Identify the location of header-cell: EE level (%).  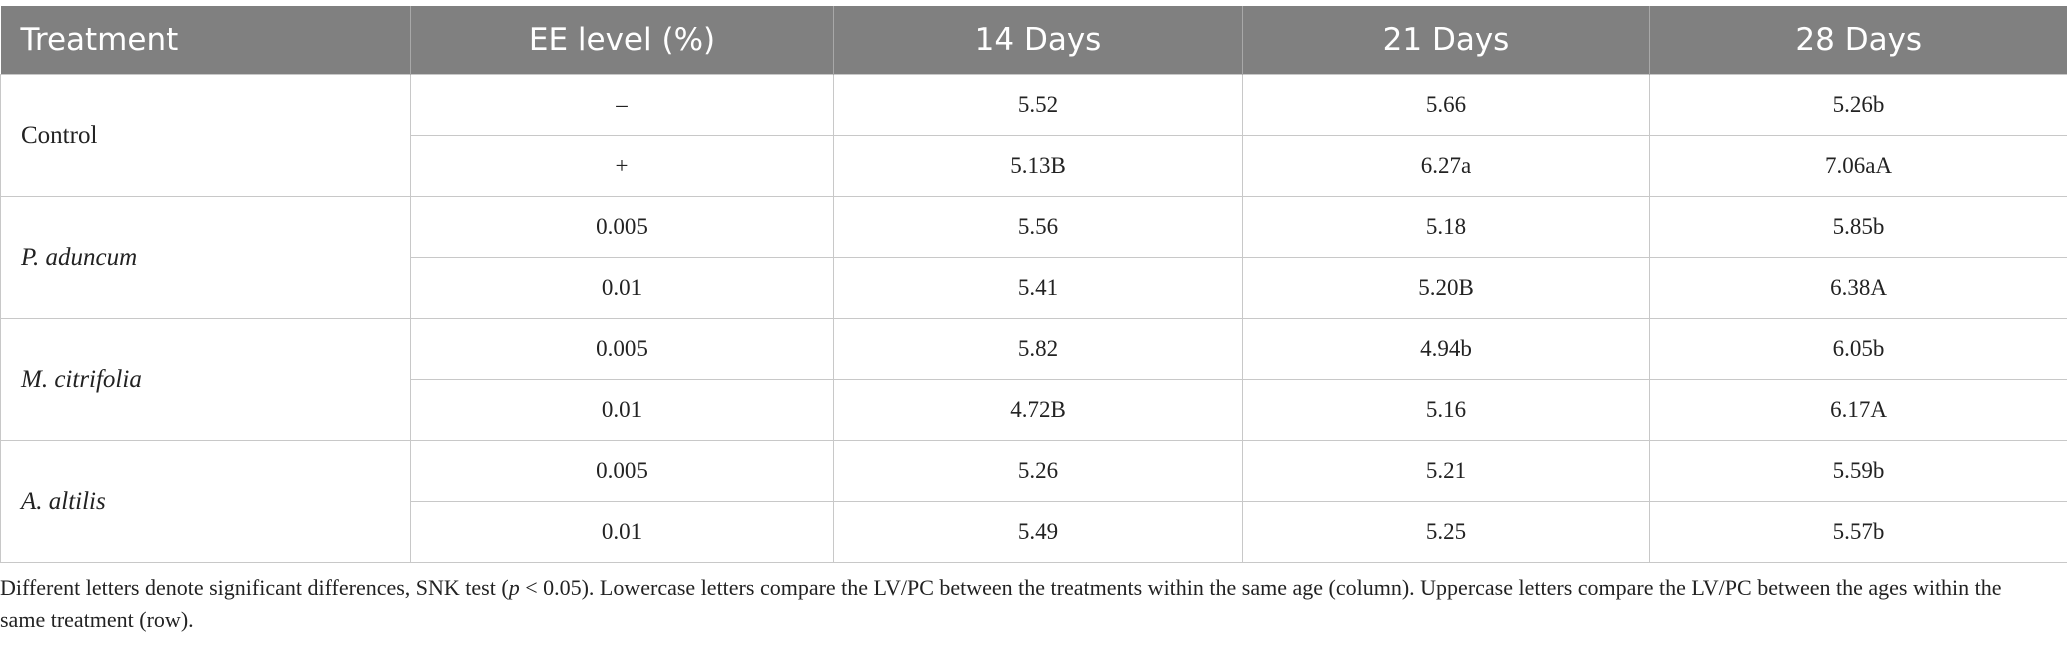
(622, 40).